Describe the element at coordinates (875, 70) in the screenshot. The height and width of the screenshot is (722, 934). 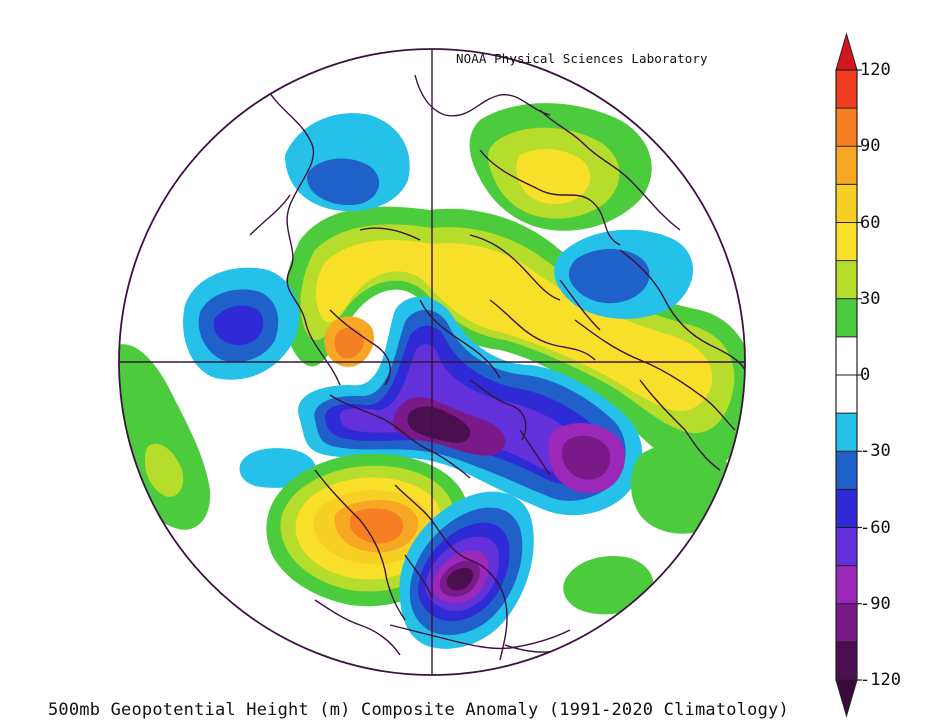
I see `colorbar-tick-label: 120` at that location.